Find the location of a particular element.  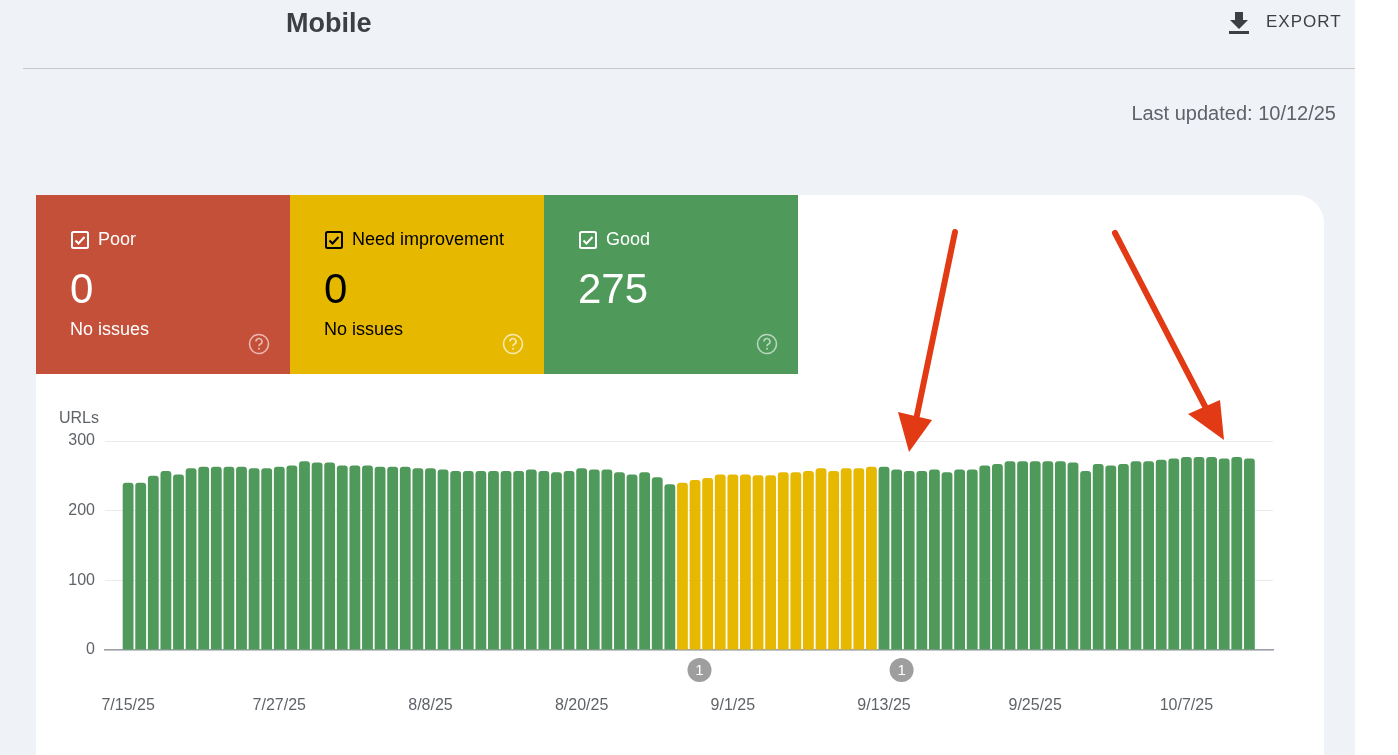

x-tick-label: 8/8/25 is located at coordinates (430, 705).